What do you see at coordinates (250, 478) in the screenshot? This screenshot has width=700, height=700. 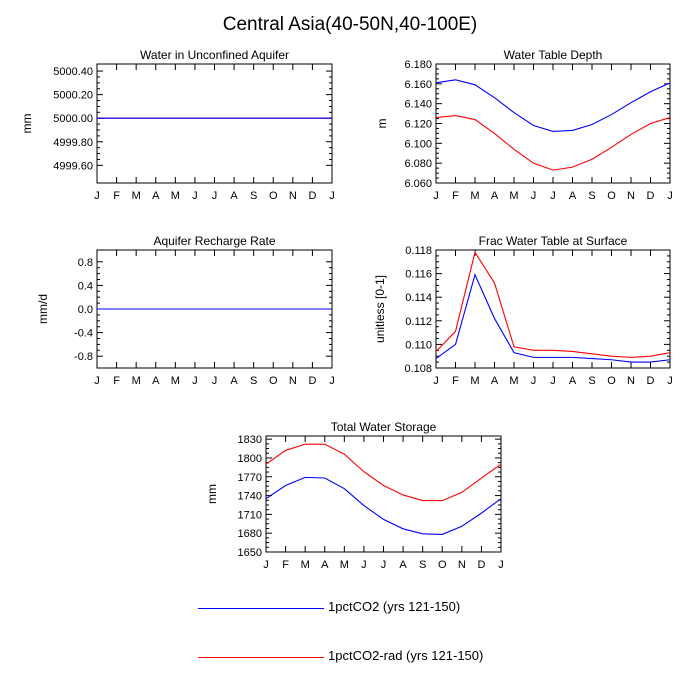 I see `y-tick-label: 1770` at bounding box center [250, 478].